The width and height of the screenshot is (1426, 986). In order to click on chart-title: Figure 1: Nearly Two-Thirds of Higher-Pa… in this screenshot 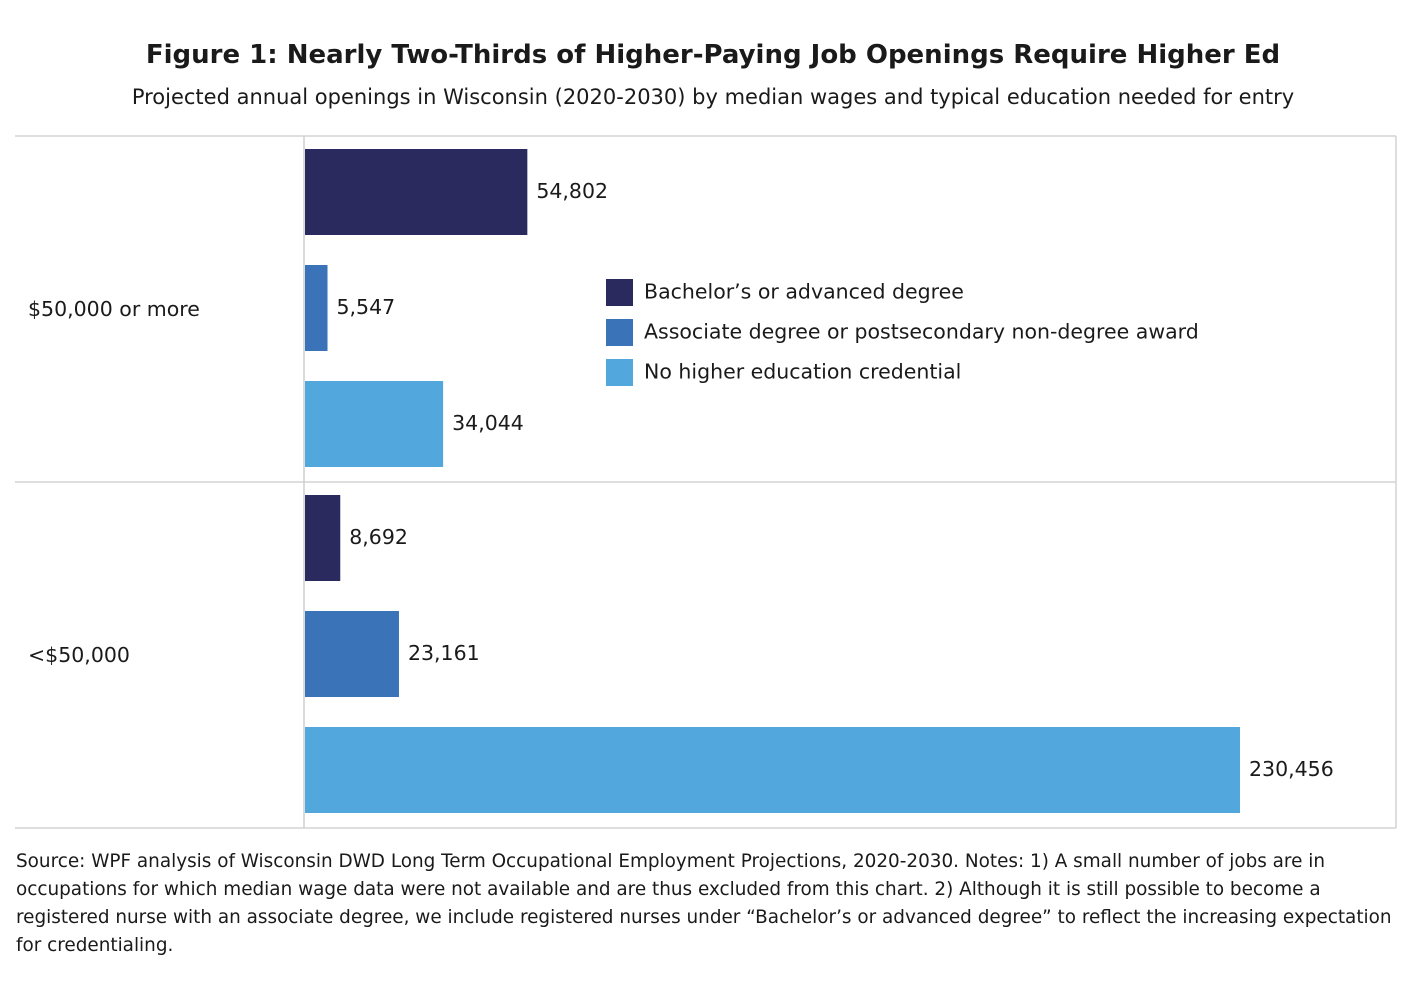, I will do `click(713, 55)`.